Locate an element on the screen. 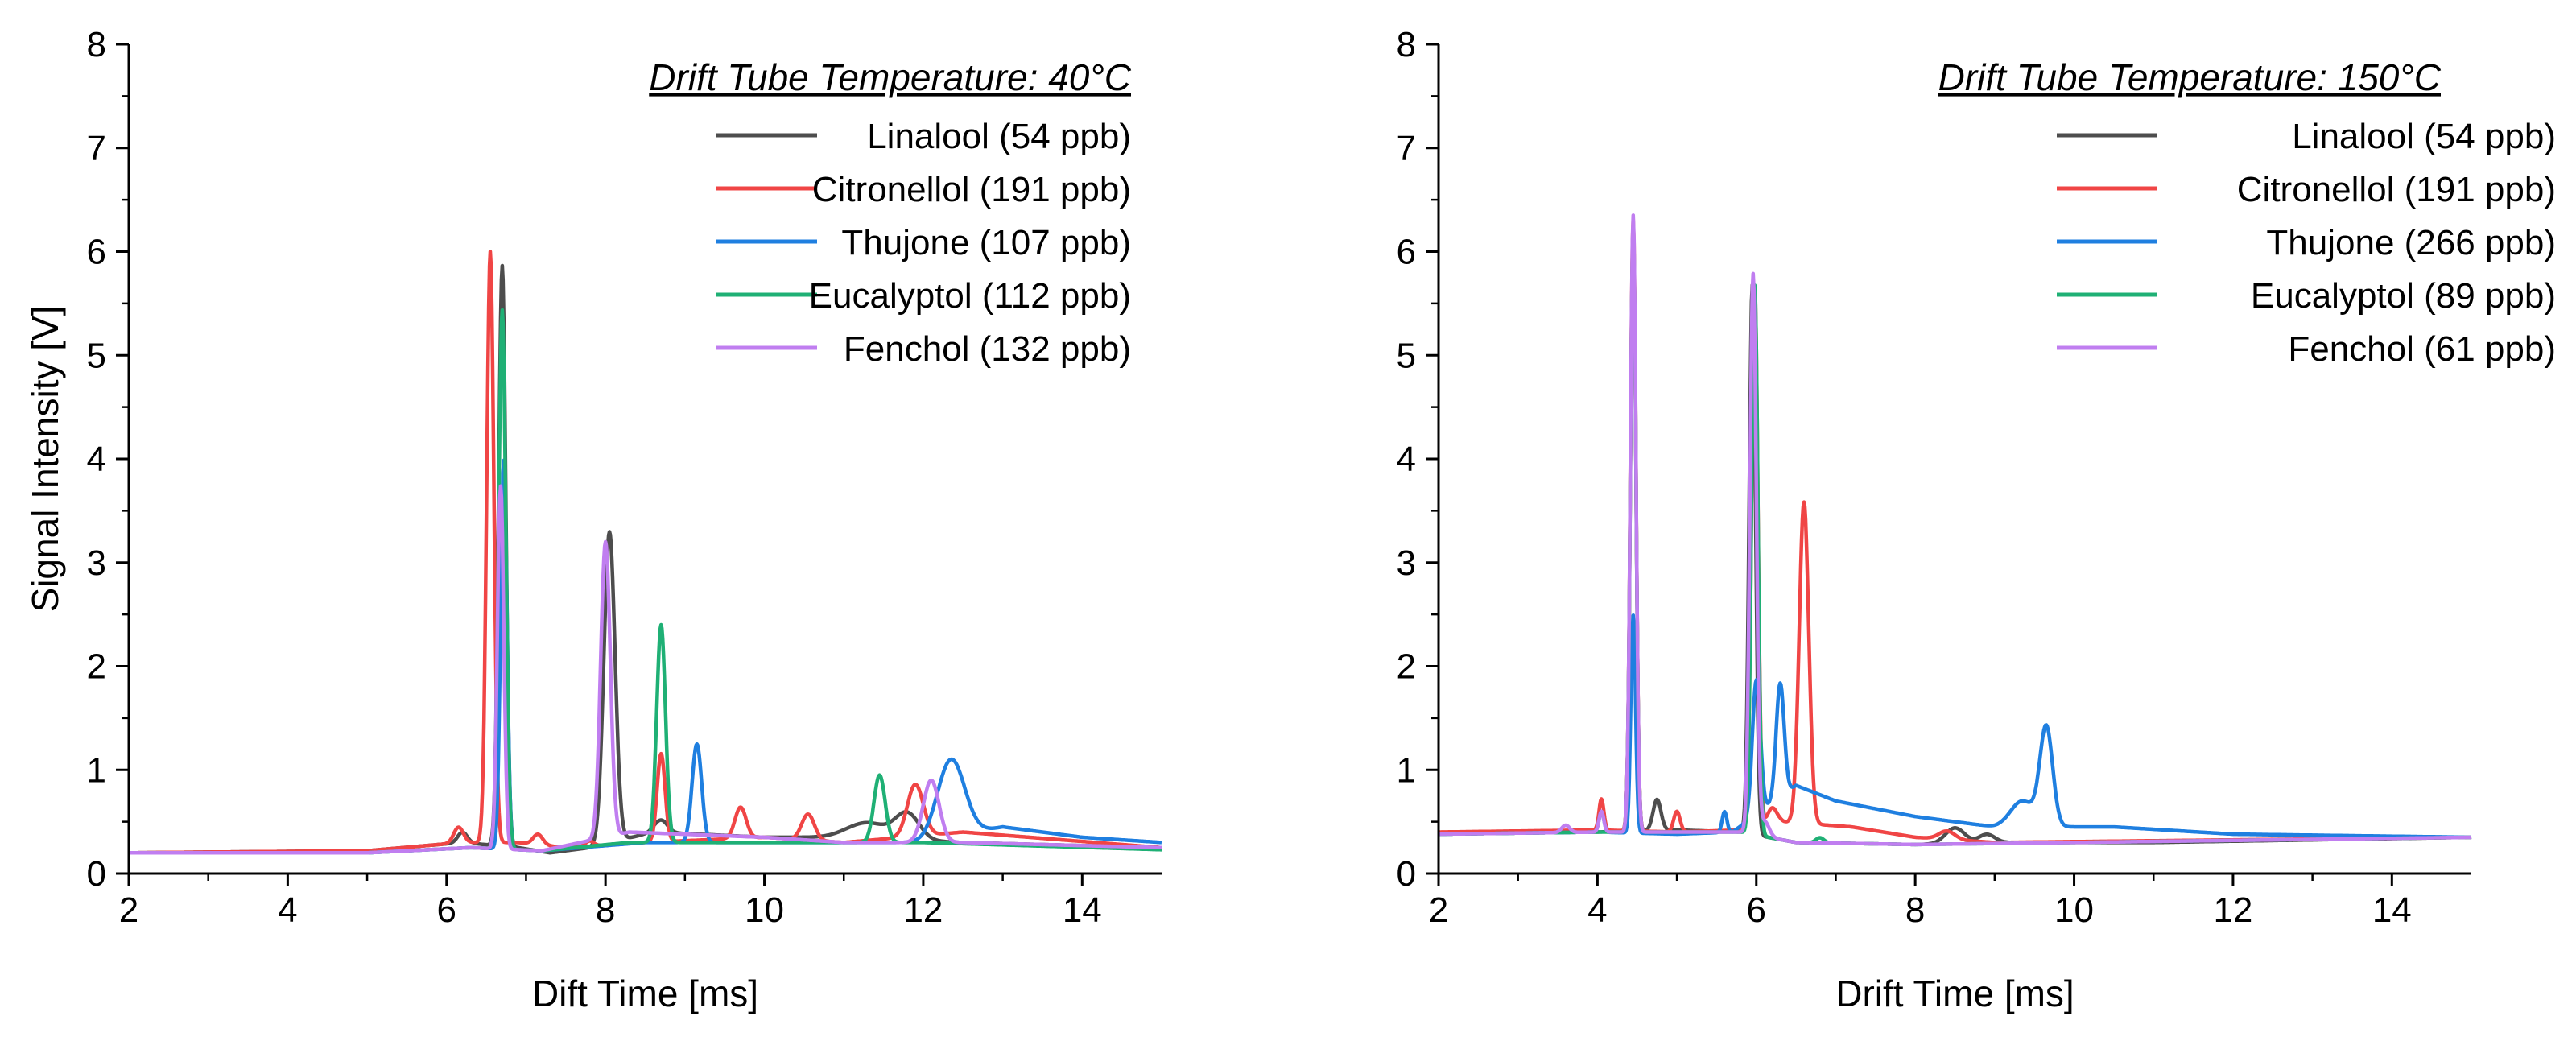 Image resolution: width=2576 pixels, height=1041 pixels. legend-label: Fenchol (132 ppb) is located at coordinates (987, 349).